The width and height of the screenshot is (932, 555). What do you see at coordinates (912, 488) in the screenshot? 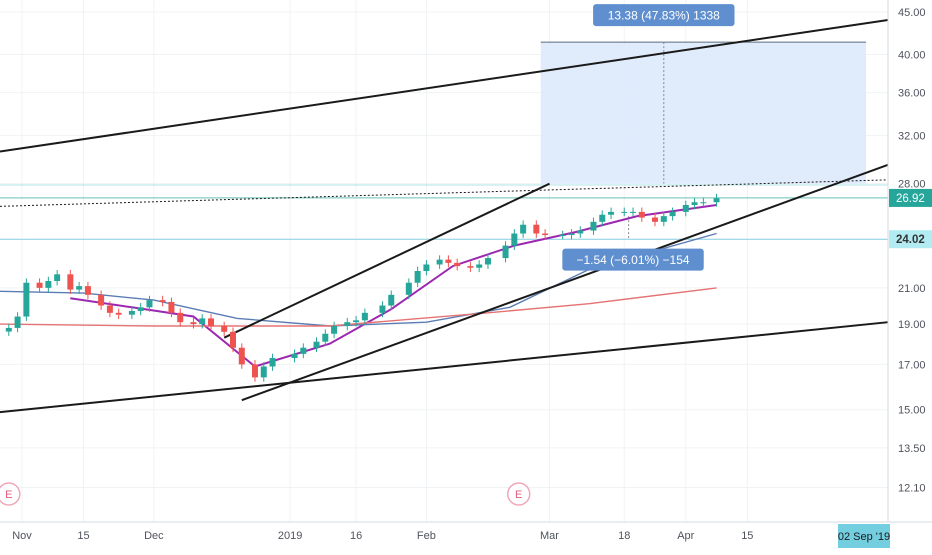
I see `y-tick-label: 12.10` at bounding box center [912, 488].